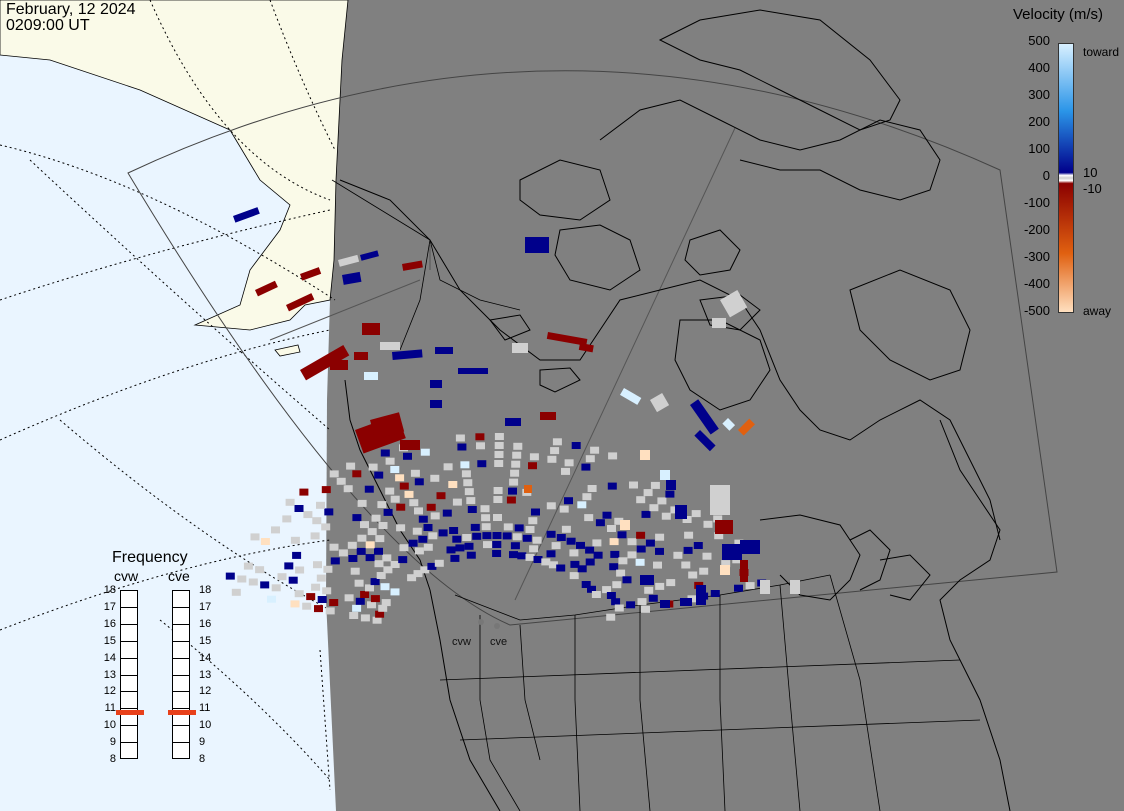  Describe the element at coordinates (109, 606) in the screenshot. I see `frequency-scale-left: 17` at that location.